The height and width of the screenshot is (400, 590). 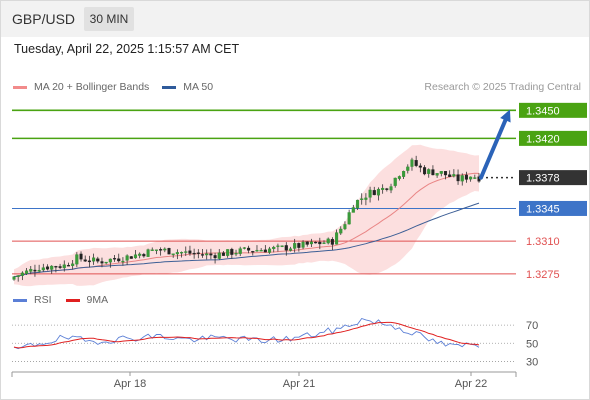 What do you see at coordinates (494, 146) in the screenshot?
I see `forecast-arrow` at bounding box center [494, 146].